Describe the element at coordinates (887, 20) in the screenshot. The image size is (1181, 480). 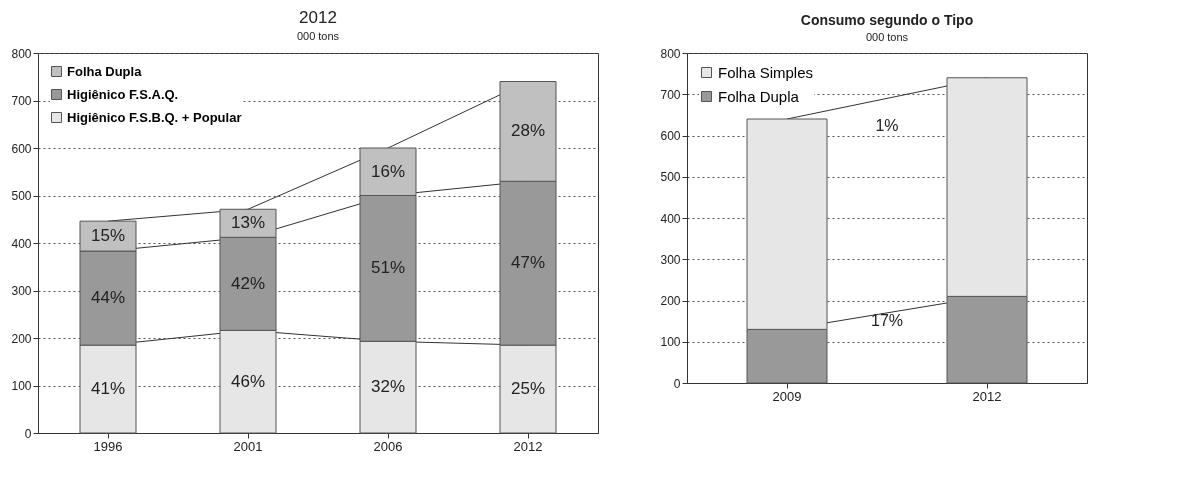
I see `chart-title: Consumo segundo o Tipo` at that location.